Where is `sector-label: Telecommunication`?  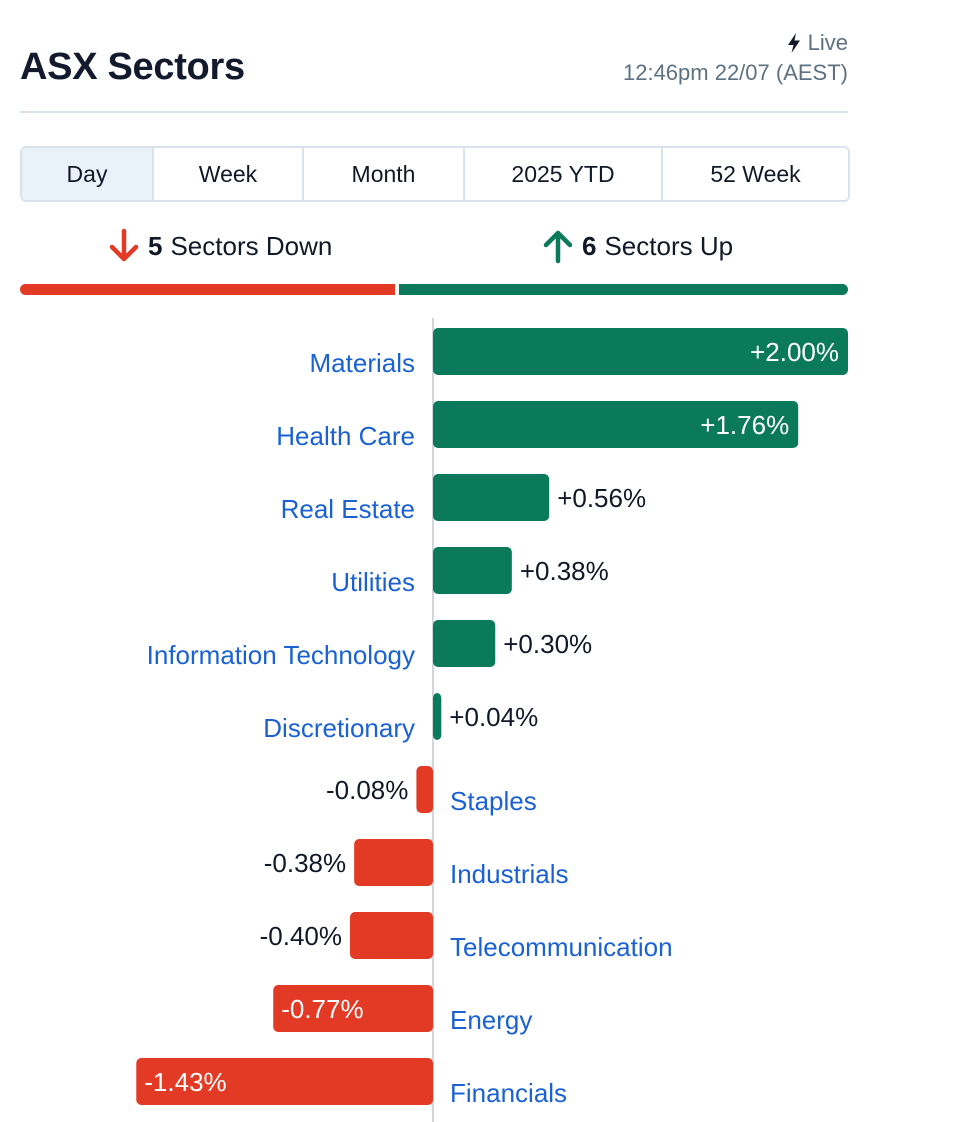 sector-label: Telecommunication is located at coordinates (561, 947).